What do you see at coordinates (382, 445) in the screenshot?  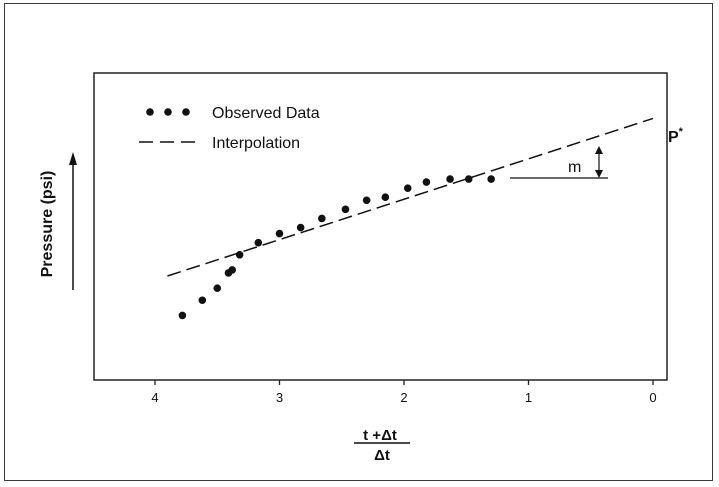 I see `x-axis-label: t +Δt Δt` at bounding box center [382, 445].